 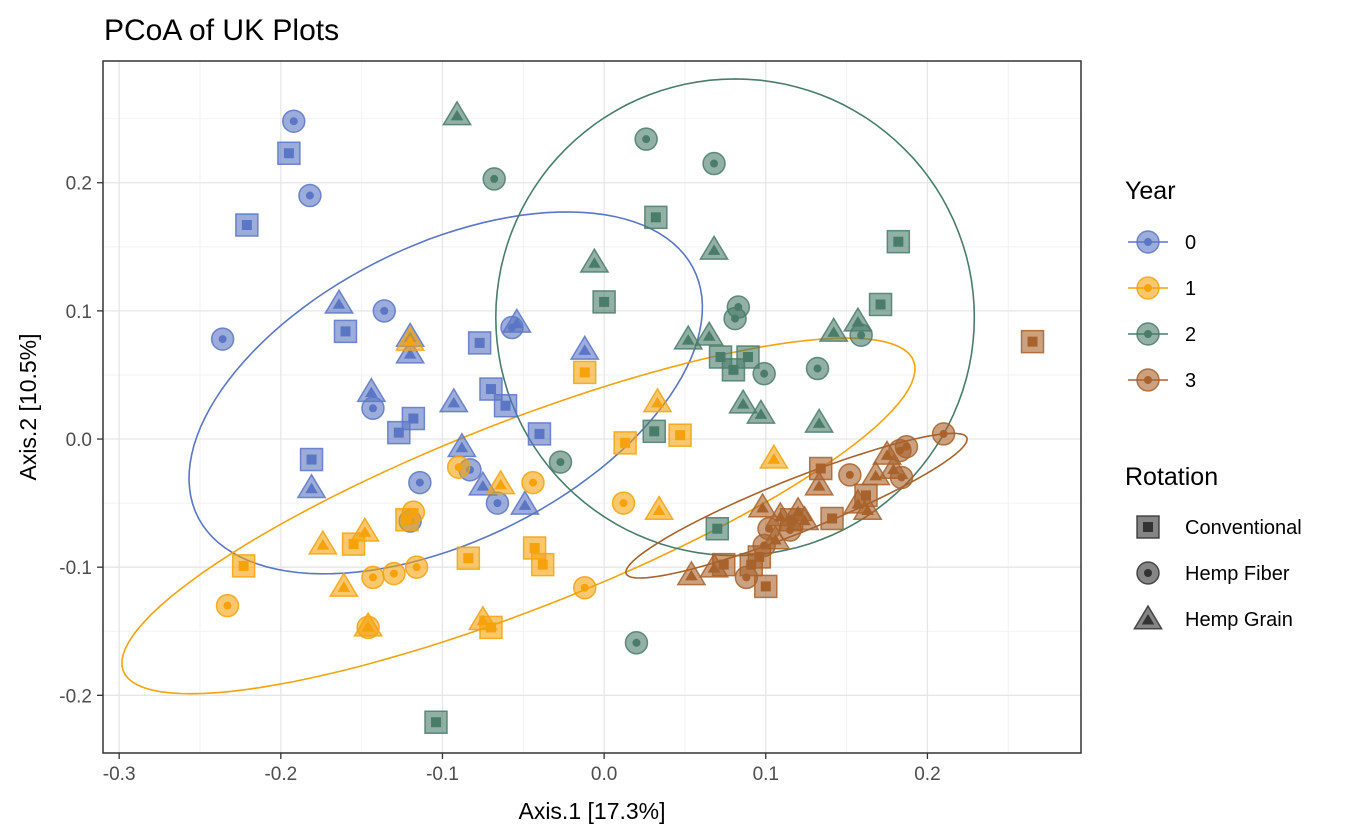 I want to click on x-tick-label: 0.0, so click(x=604, y=774).